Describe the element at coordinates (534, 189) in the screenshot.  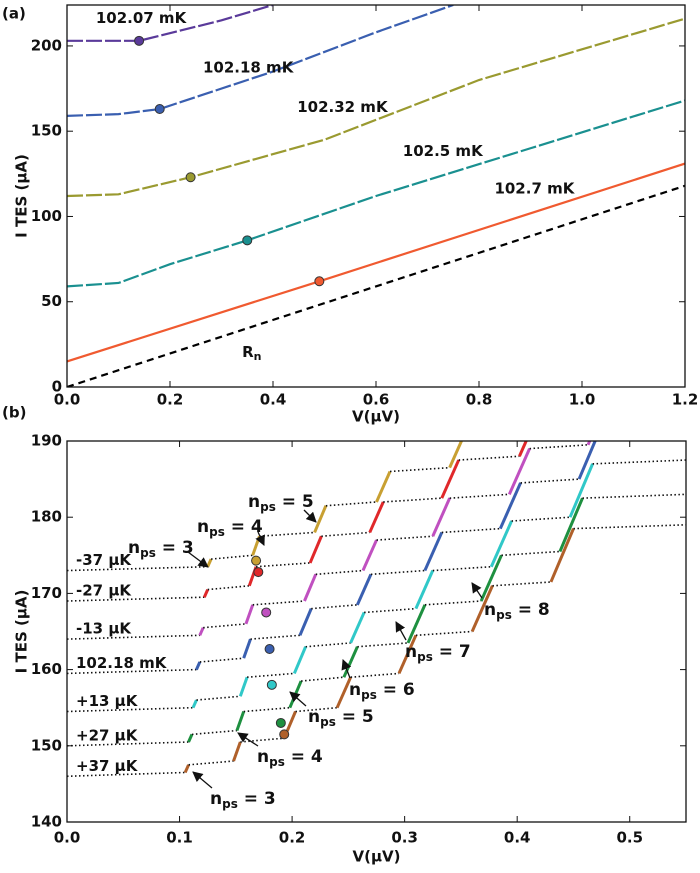
I see `series-label: 102.7 mK` at that location.